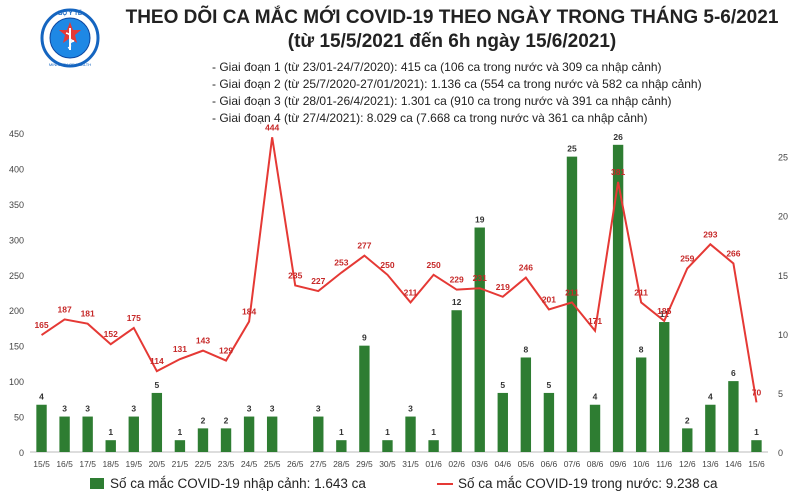  Describe the element at coordinates (664, 464) in the screenshot. I see `x-axis-tick-label: 11/6` at that location.